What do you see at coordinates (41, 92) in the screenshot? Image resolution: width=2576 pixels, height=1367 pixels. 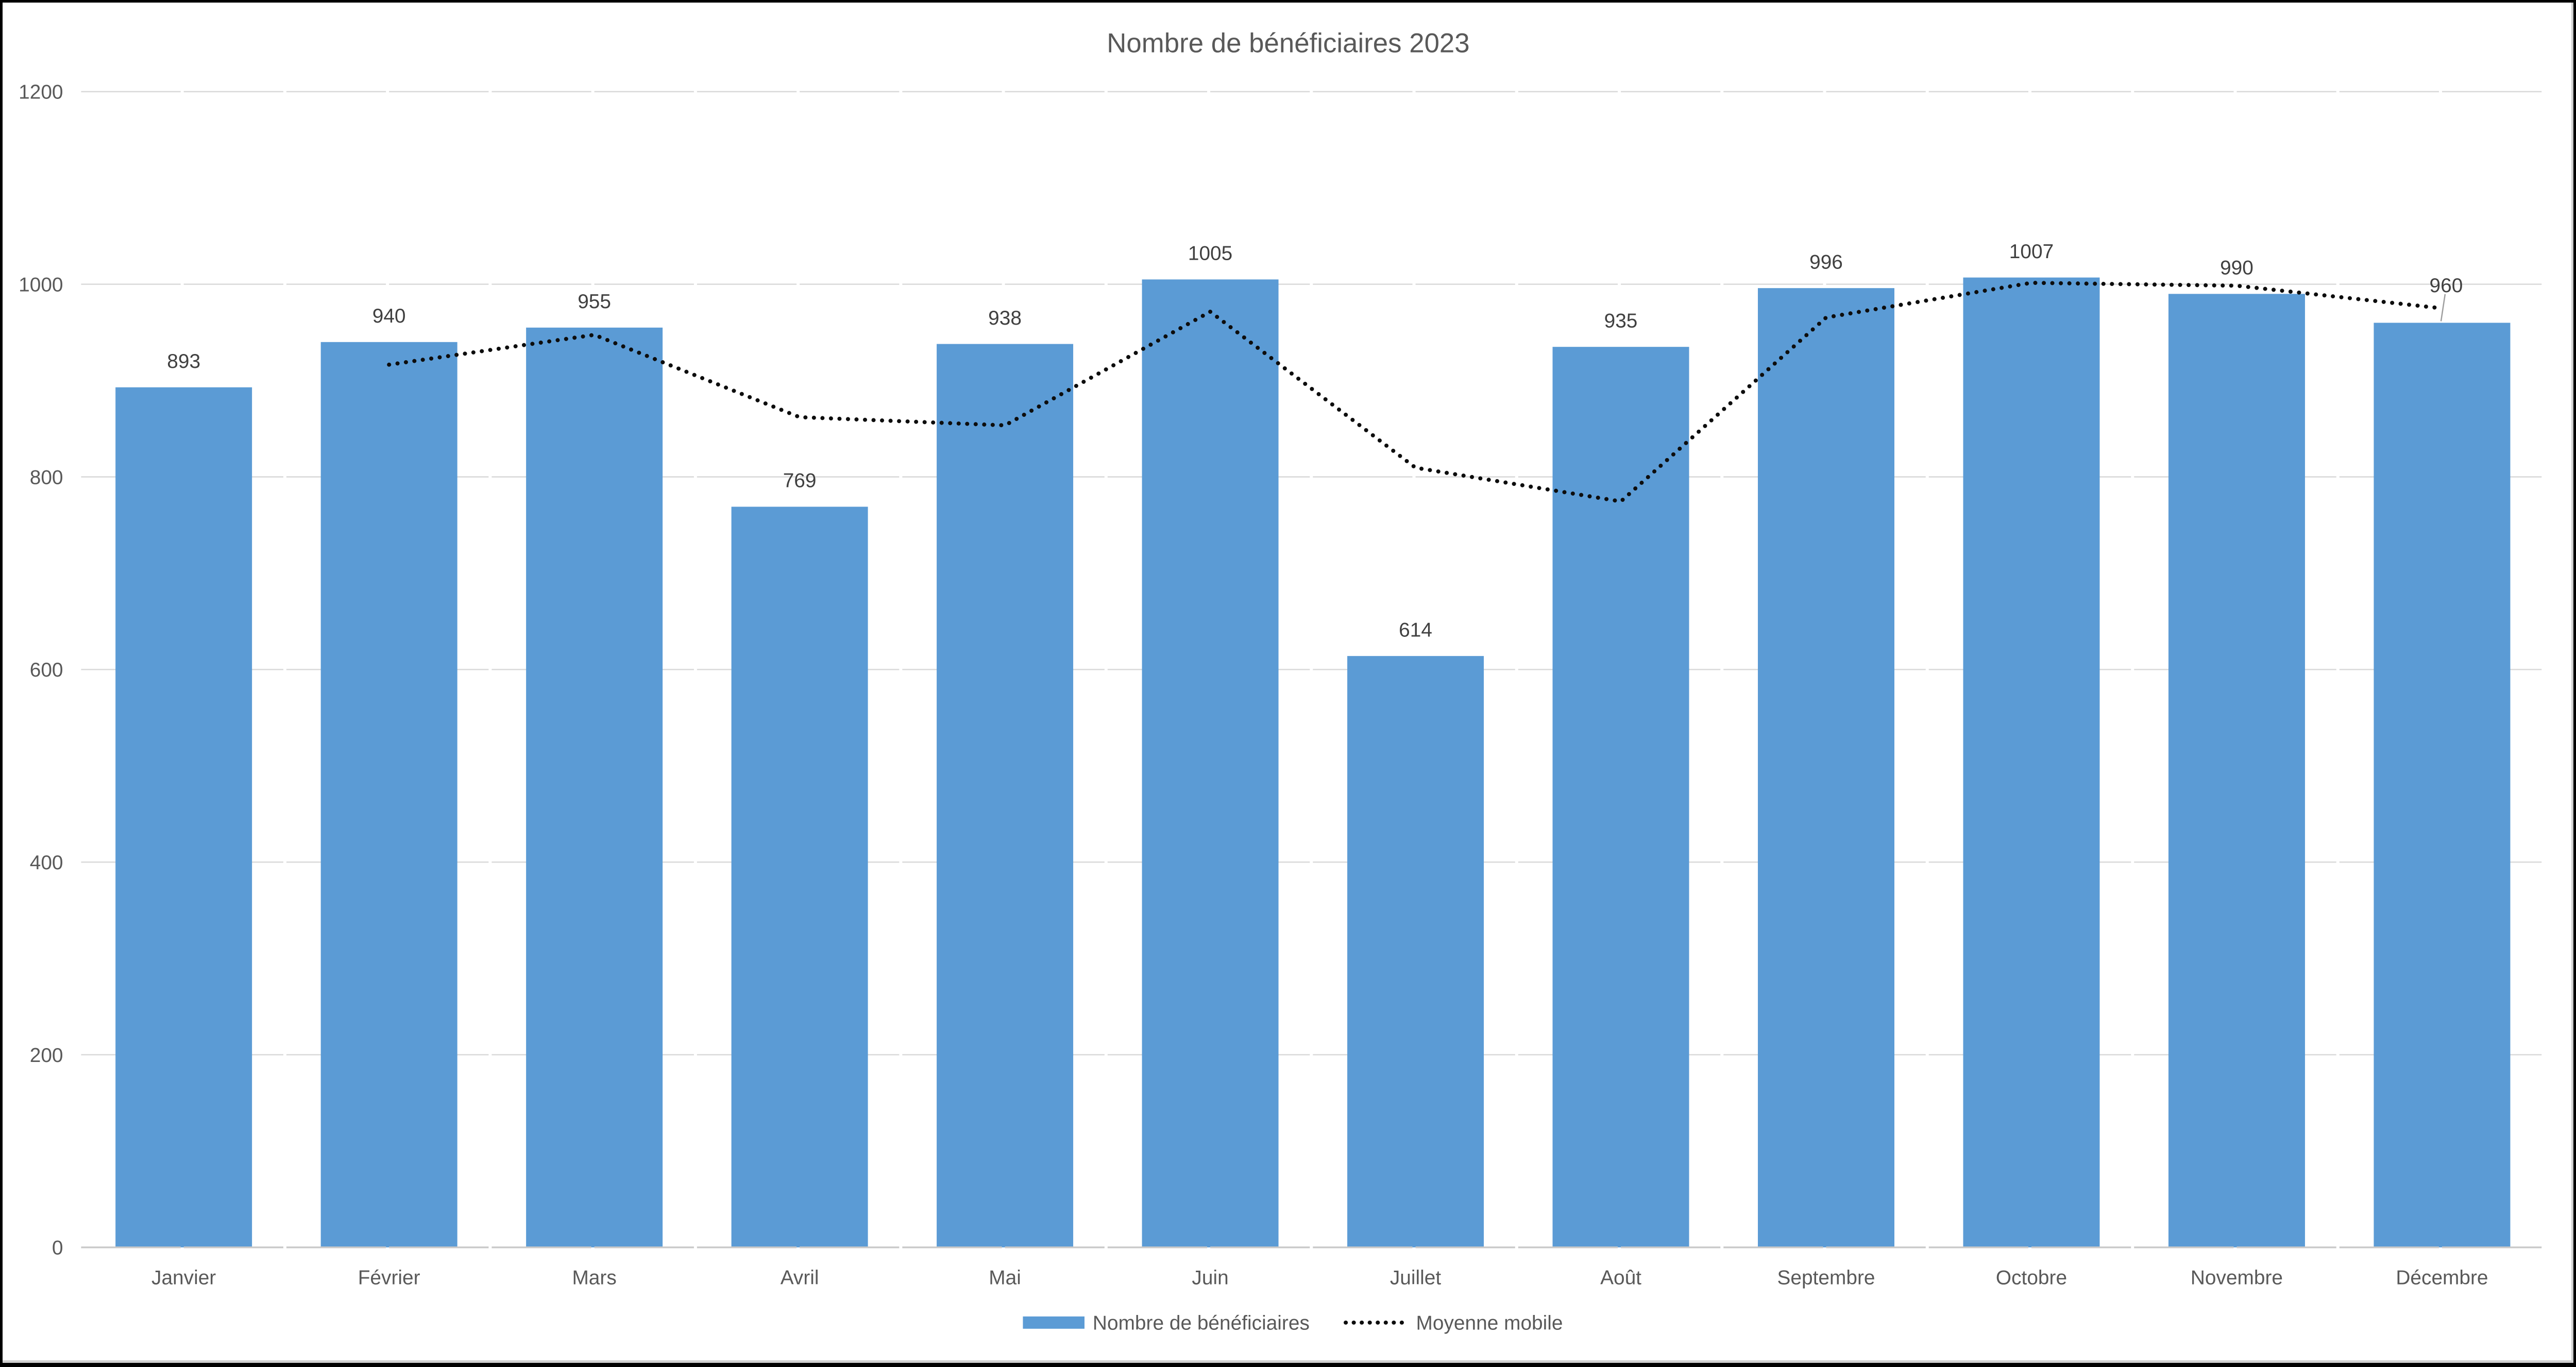 I see `y-tick-label-1200: 1200` at bounding box center [41, 92].